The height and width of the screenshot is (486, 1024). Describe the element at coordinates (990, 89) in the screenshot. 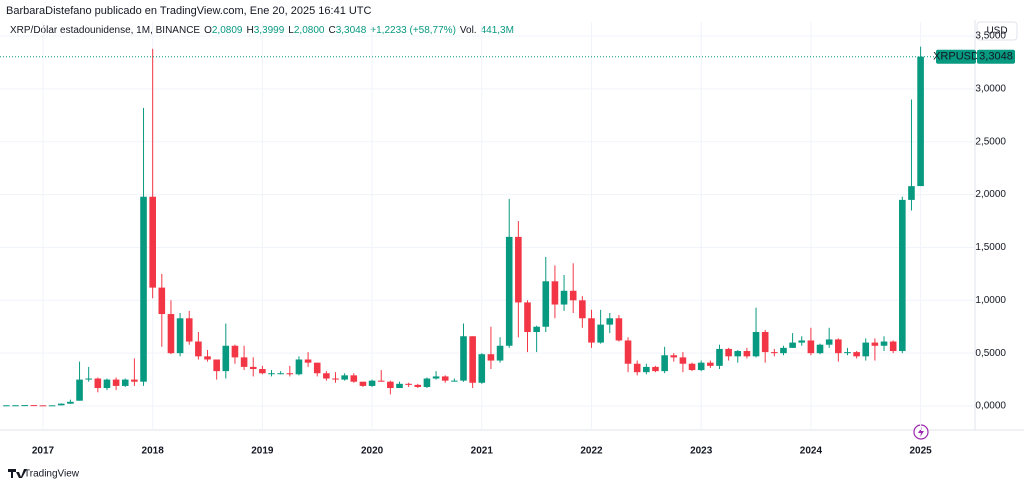

I see `y-tick-label: 3,0000` at that location.